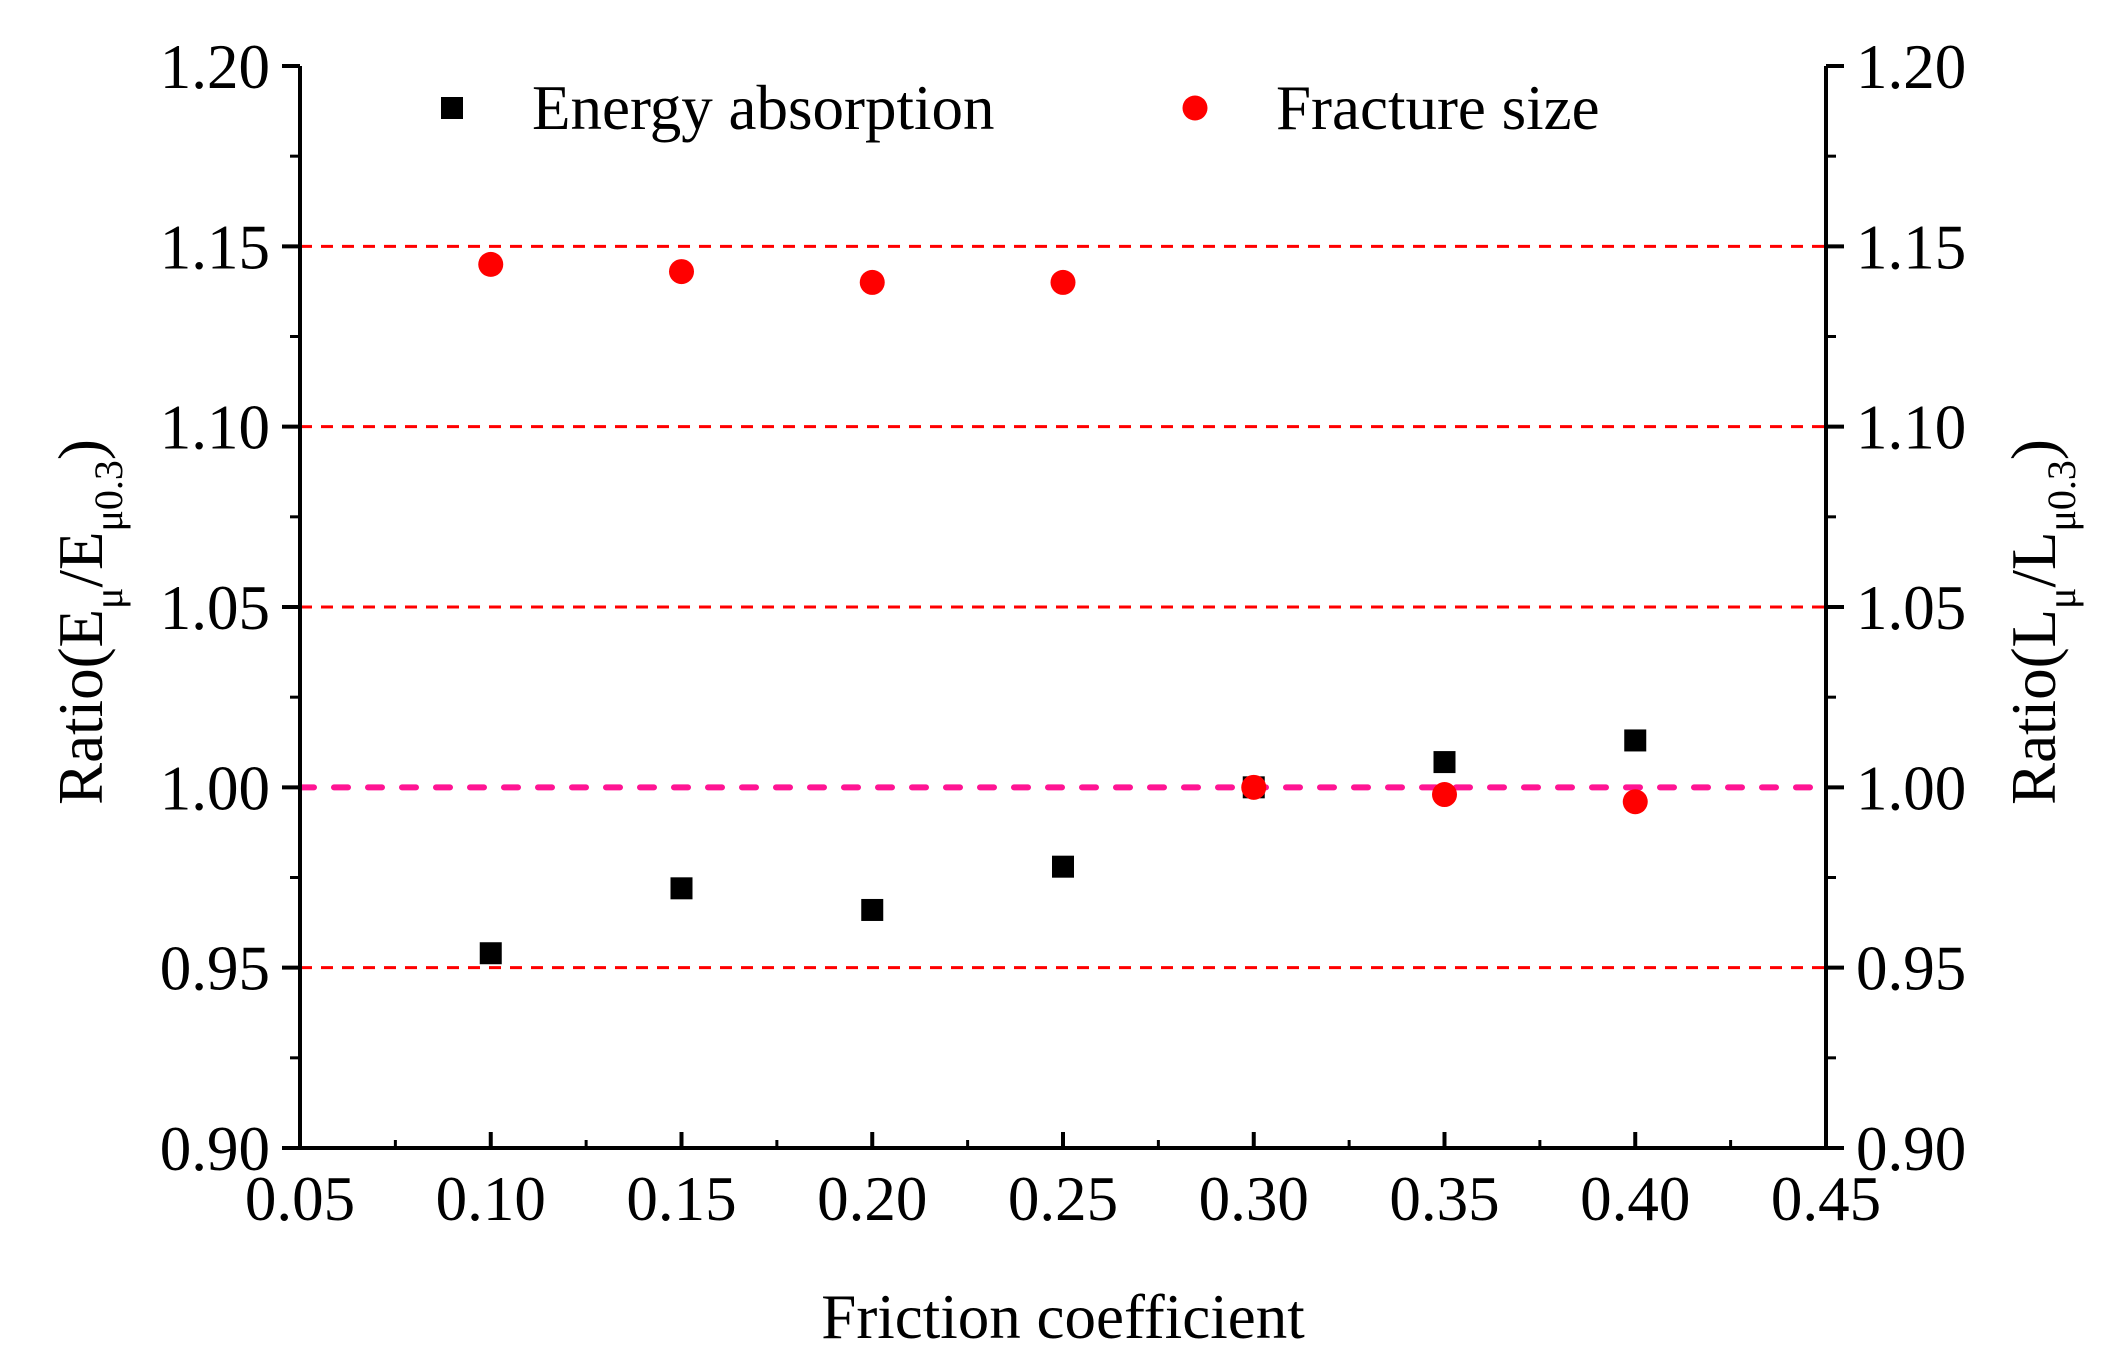 The image size is (2108, 1371). Describe the element at coordinates (1911, 608) in the screenshot. I see `y-right-tick-label: 1.05` at that location.